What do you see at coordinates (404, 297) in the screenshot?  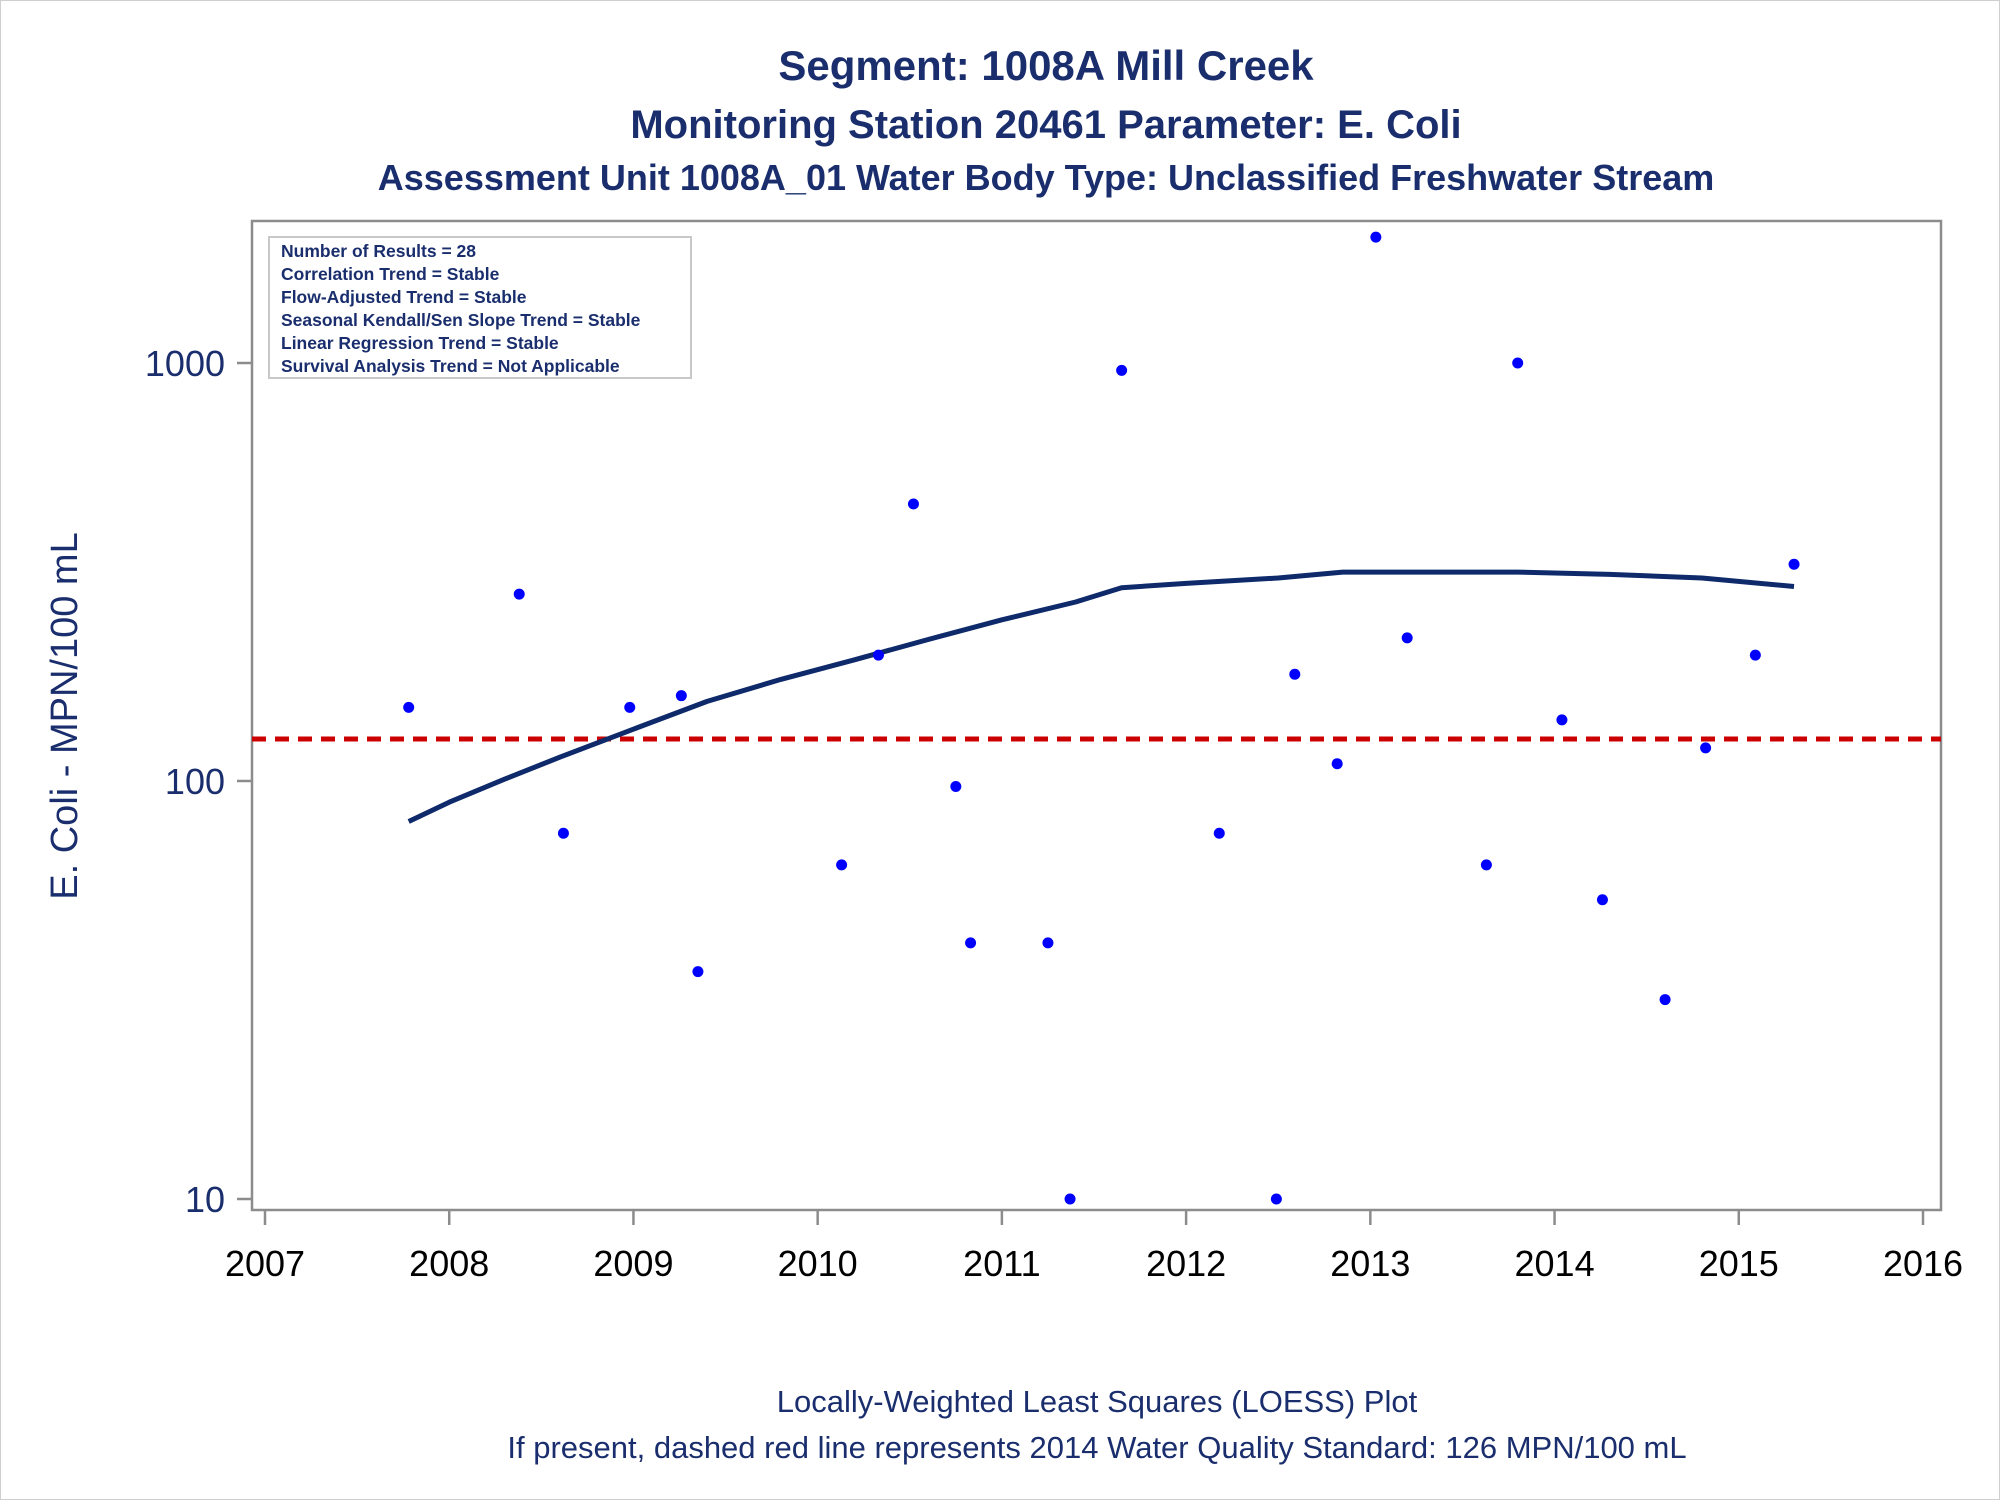 I see `stats-line-flow-adjusted: Flow-Adjusted Trend = Stable` at bounding box center [404, 297].